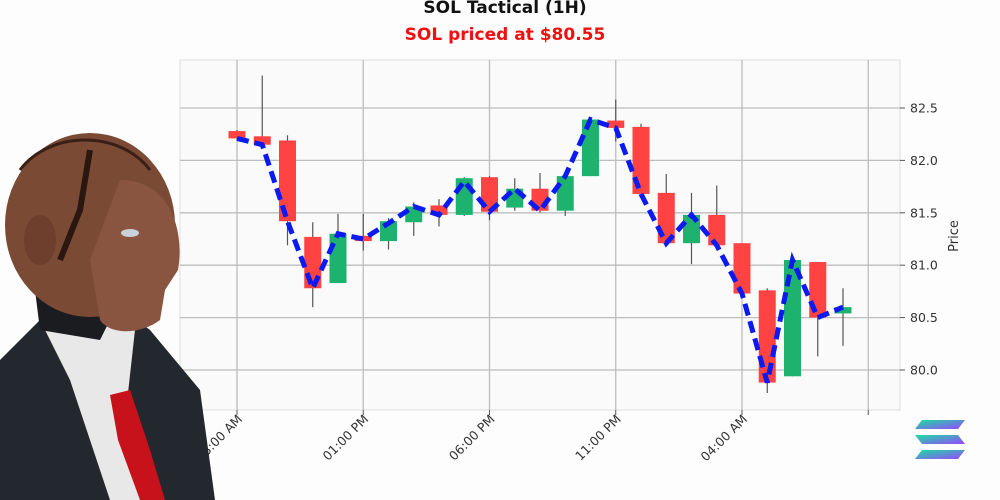  Describe the element at coordinates (724, 438) in the screenshot. I see `x-tick-label: 04:00 AM` at that location.